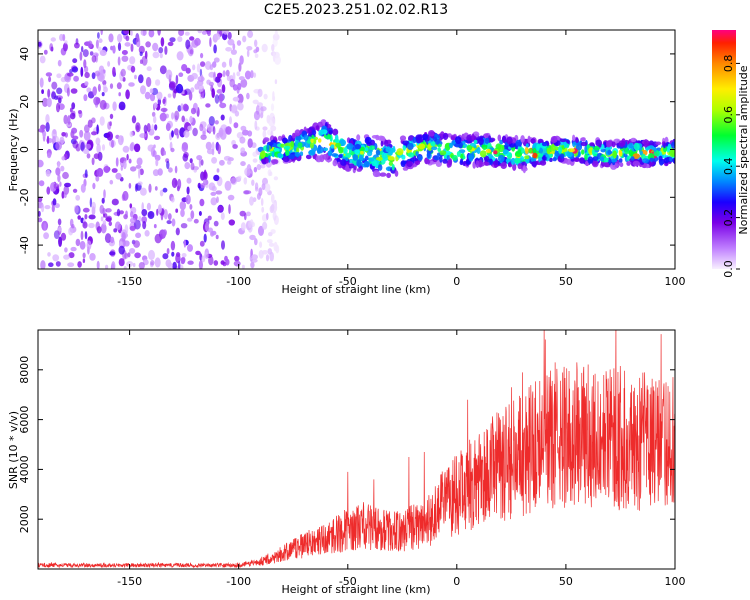  Describe the element at coordinates (24, 149) in the screenshot. I see `y-tick-label: 0` at that location.